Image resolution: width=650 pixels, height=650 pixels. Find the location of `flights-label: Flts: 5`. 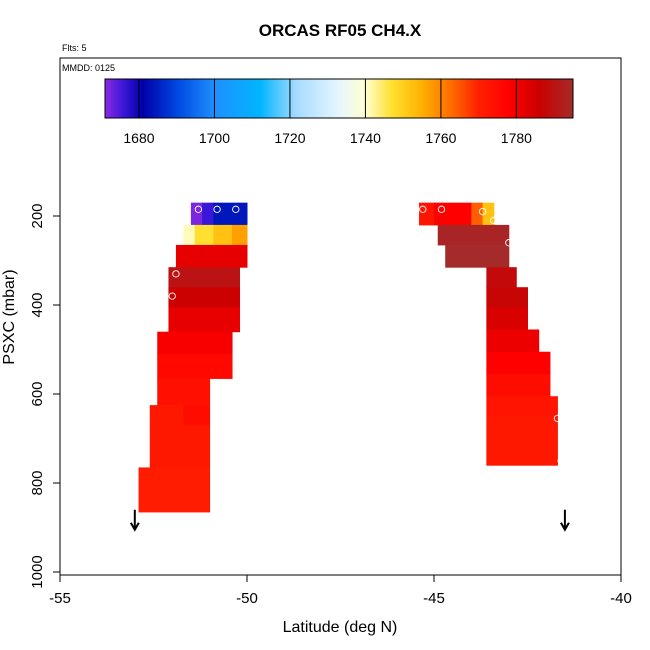

flights-label: Flts: 5 is located at coordinates (74, 48).